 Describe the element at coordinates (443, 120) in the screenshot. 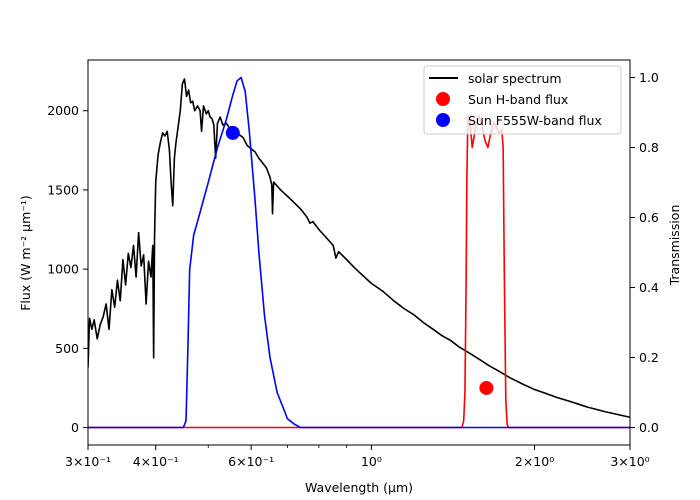

I see `legend-marker-f555w-band` at that location.